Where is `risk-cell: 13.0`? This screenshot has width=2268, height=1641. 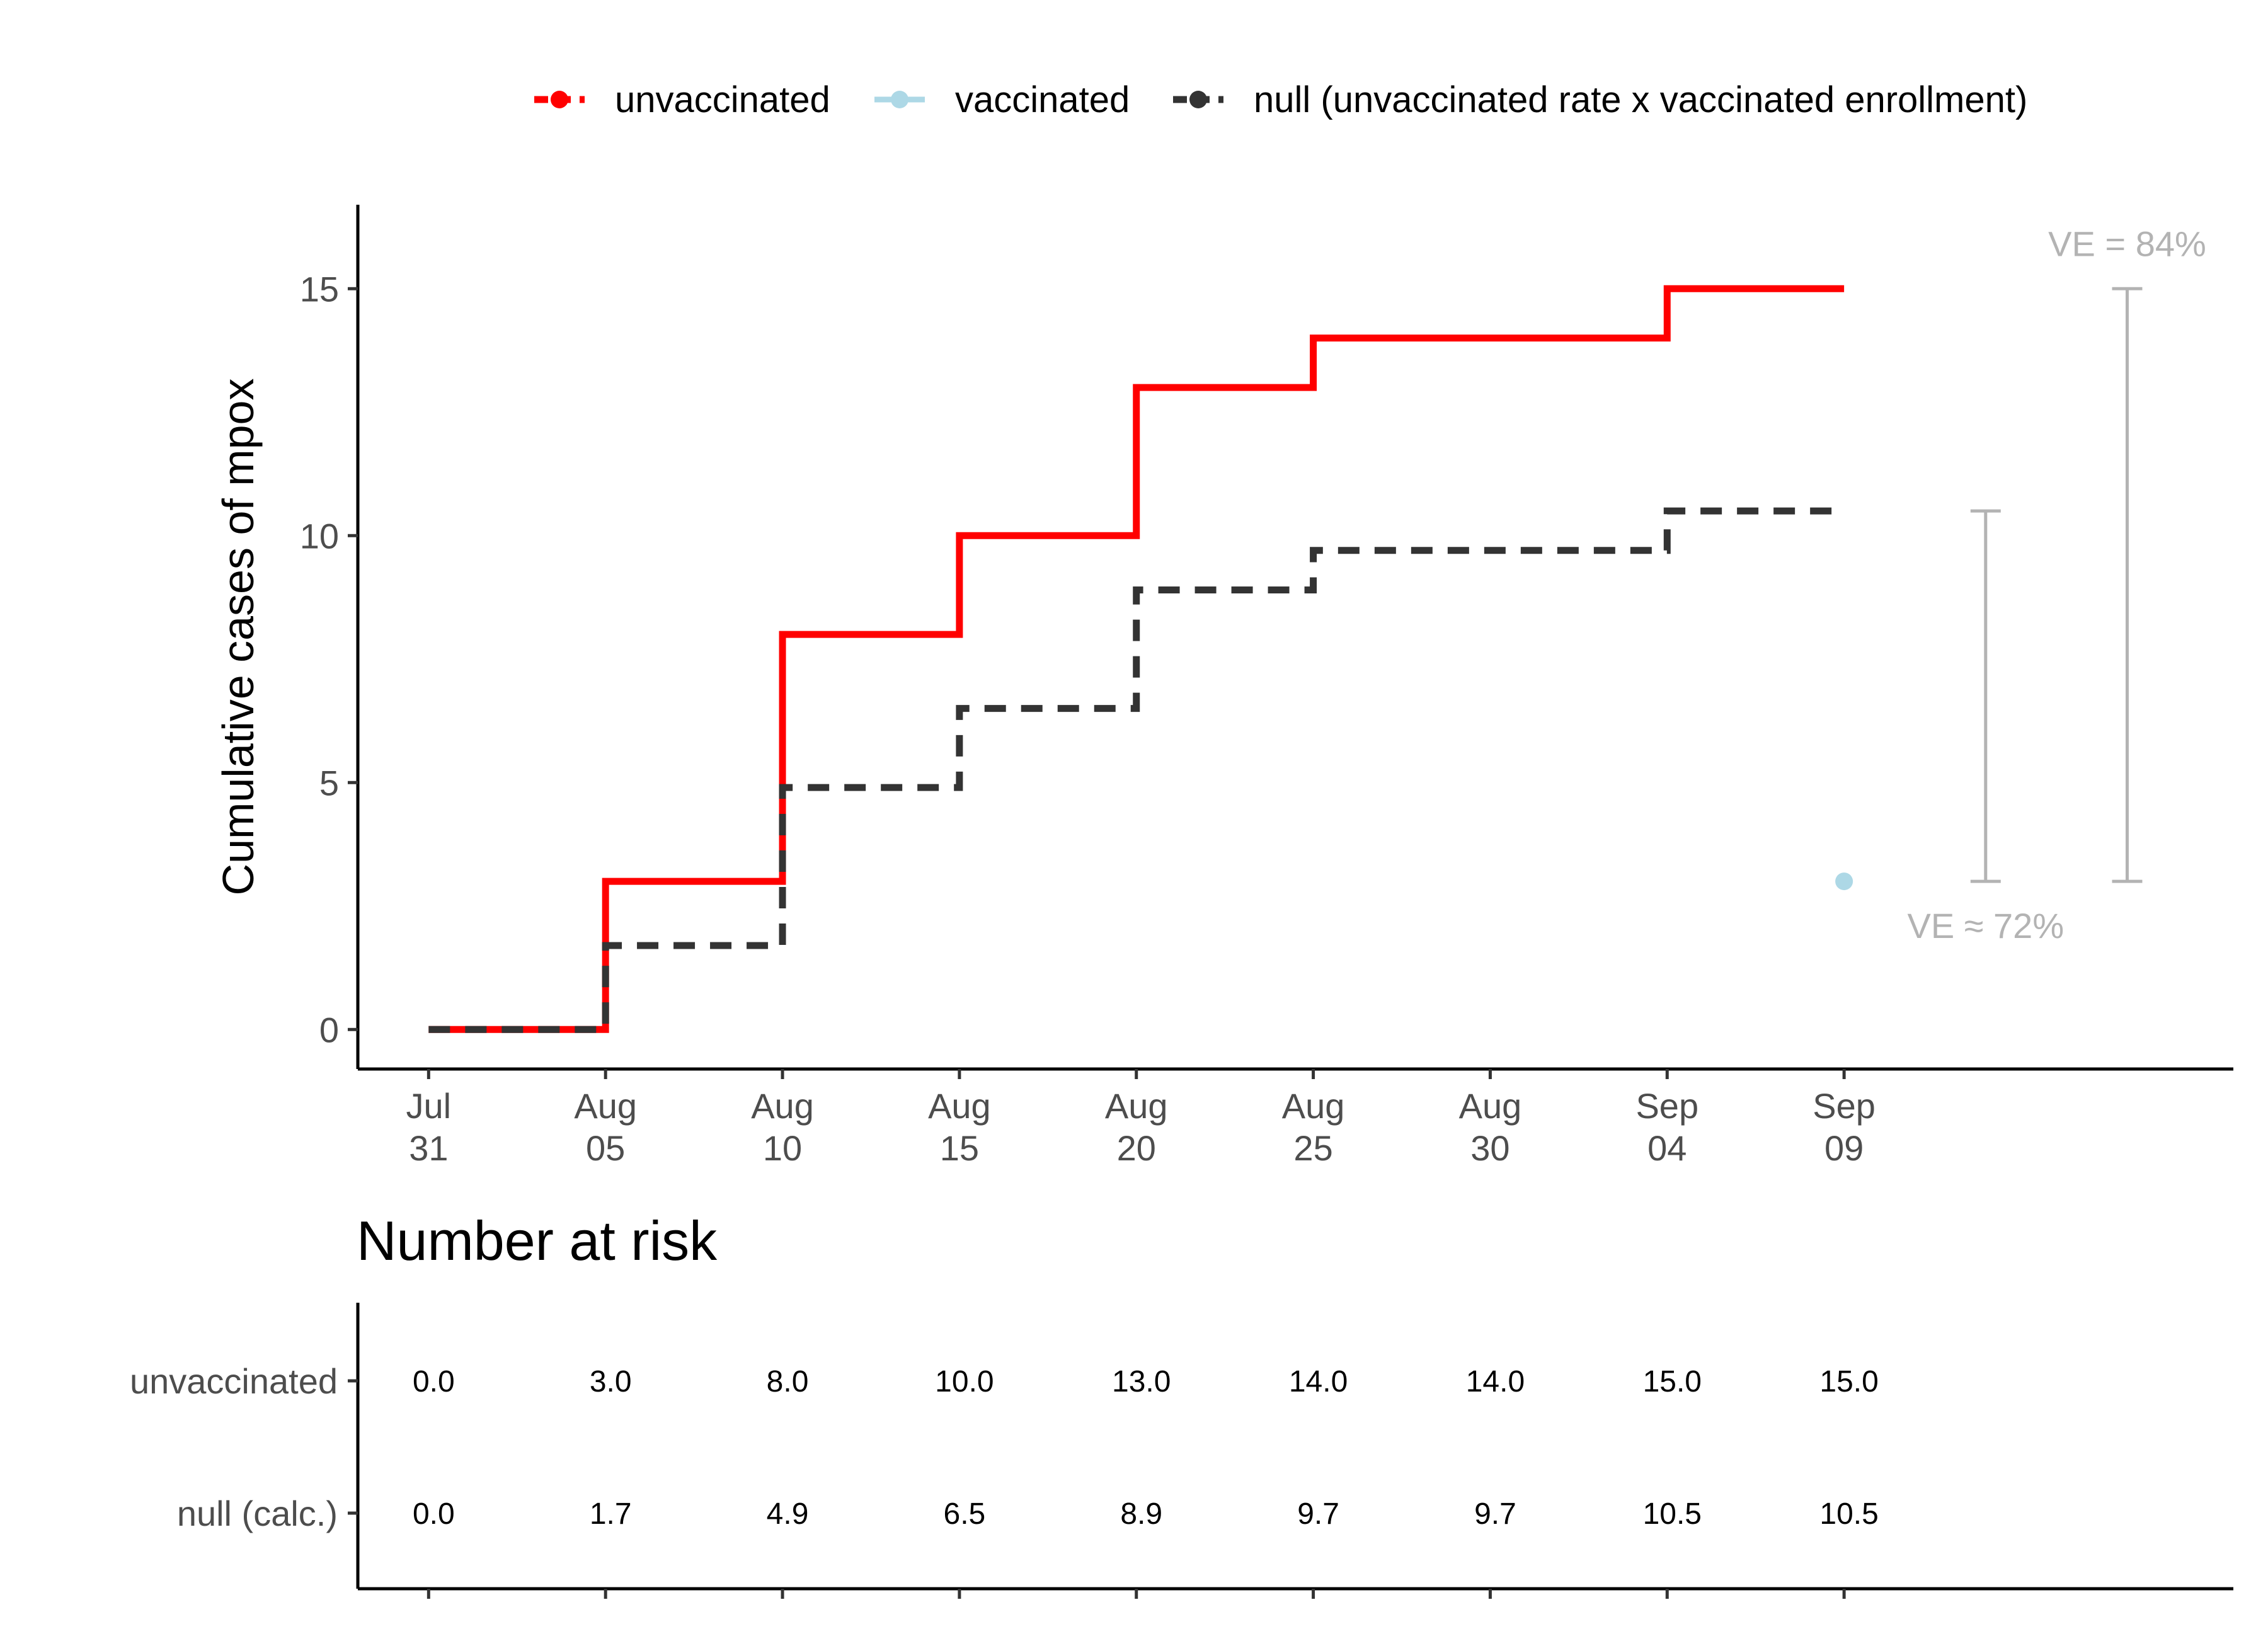 risk-cell: 13.0 is located at coordinates (1141, 1381).